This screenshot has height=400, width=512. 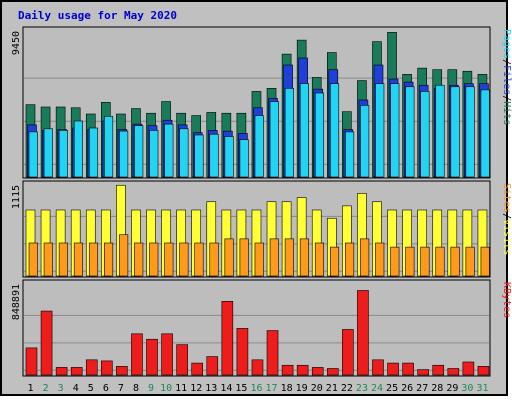 I want to click on legend-bottom-item-0: KBytes, so click(x=506, y=300).